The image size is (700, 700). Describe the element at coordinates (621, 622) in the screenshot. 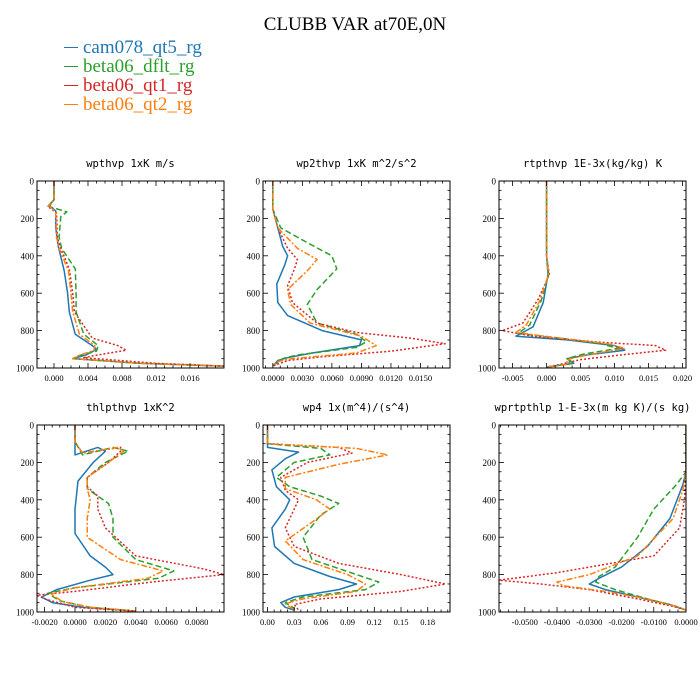

I see `x-tick-label: -0.0200` at that location.